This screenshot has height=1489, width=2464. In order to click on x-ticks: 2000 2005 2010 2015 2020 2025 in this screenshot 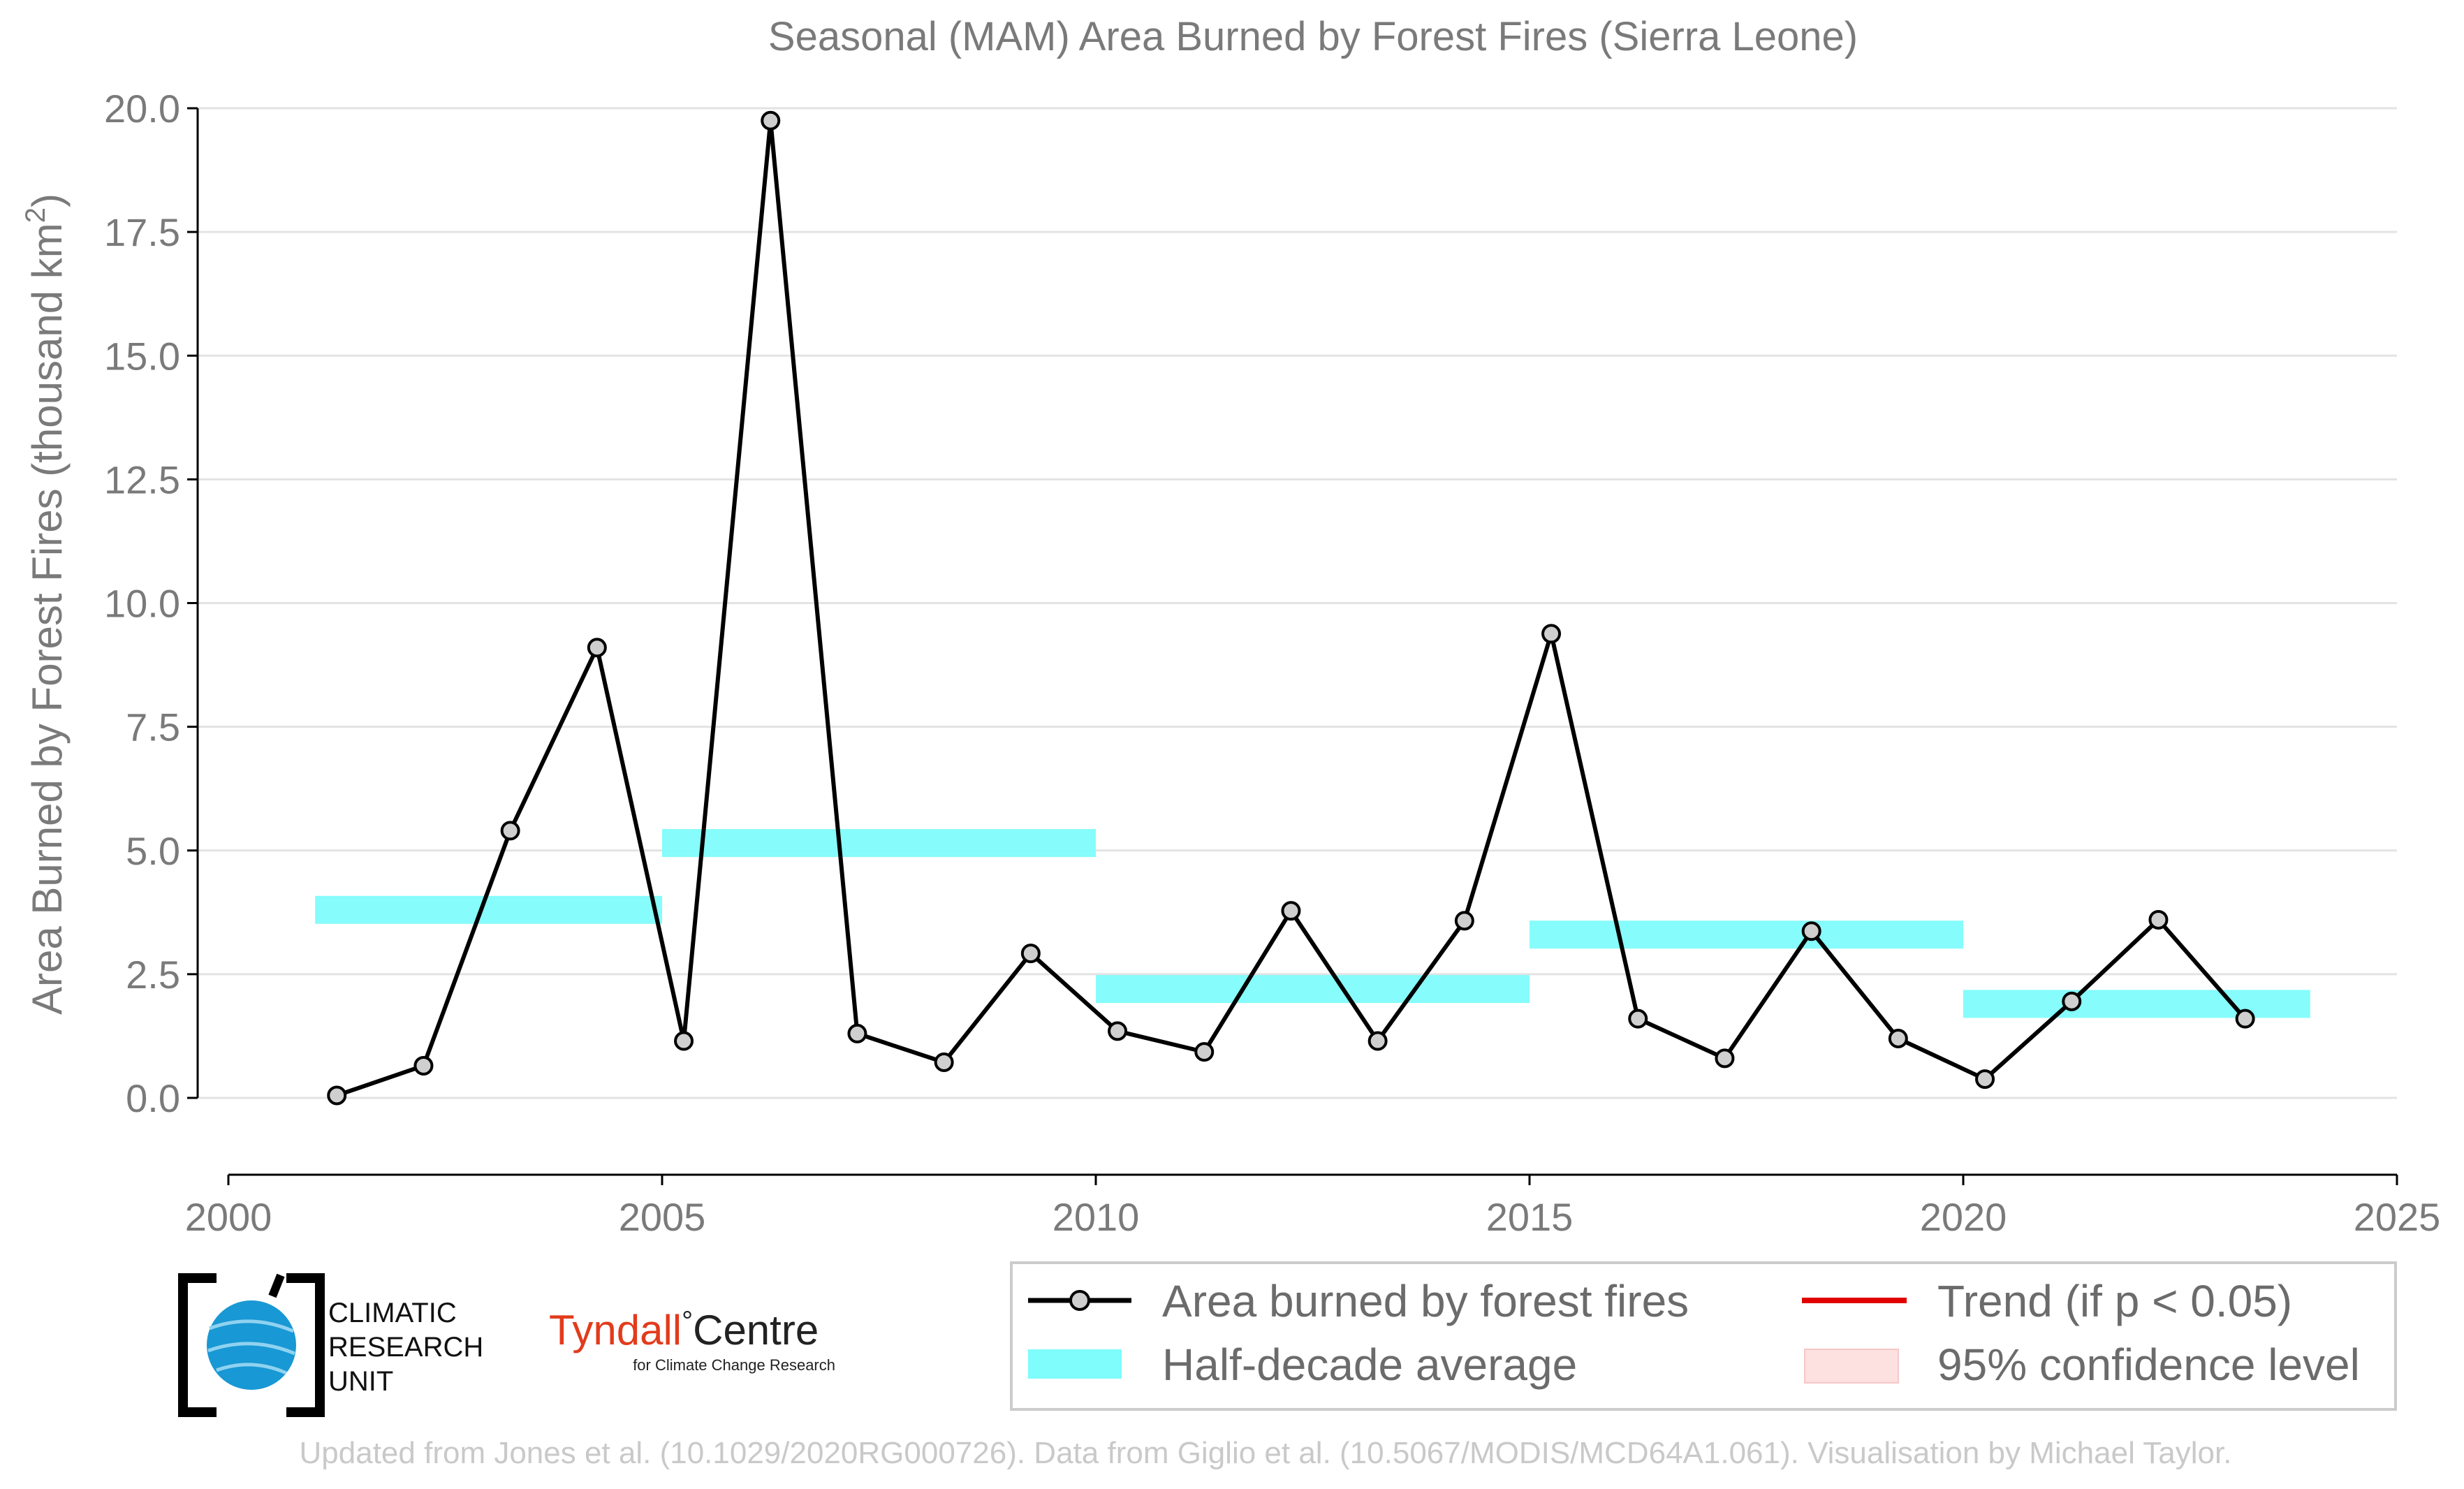, I will do `click(1313, 1207)`.